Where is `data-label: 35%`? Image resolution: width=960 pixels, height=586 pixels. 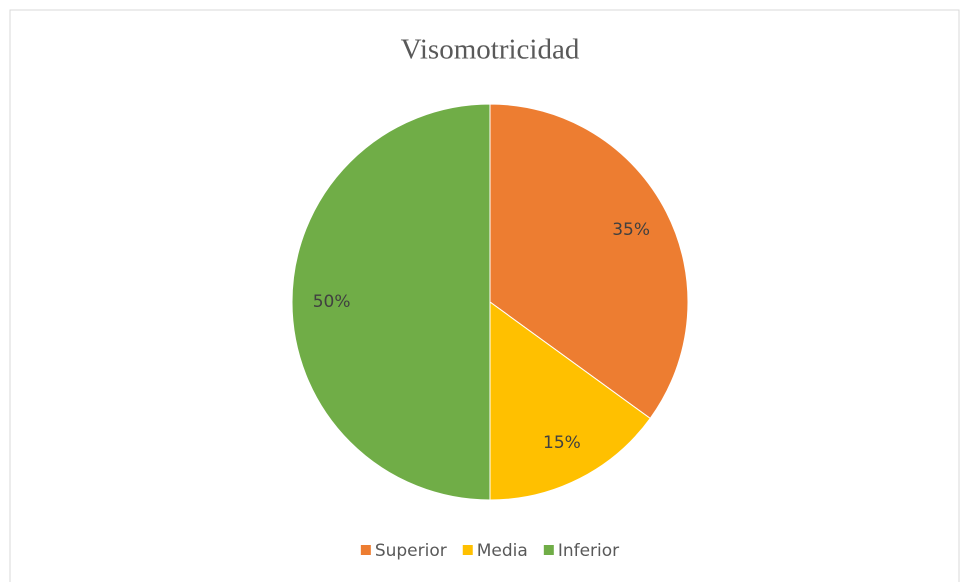 data-label: 35% is located at coordinates (631, 230).